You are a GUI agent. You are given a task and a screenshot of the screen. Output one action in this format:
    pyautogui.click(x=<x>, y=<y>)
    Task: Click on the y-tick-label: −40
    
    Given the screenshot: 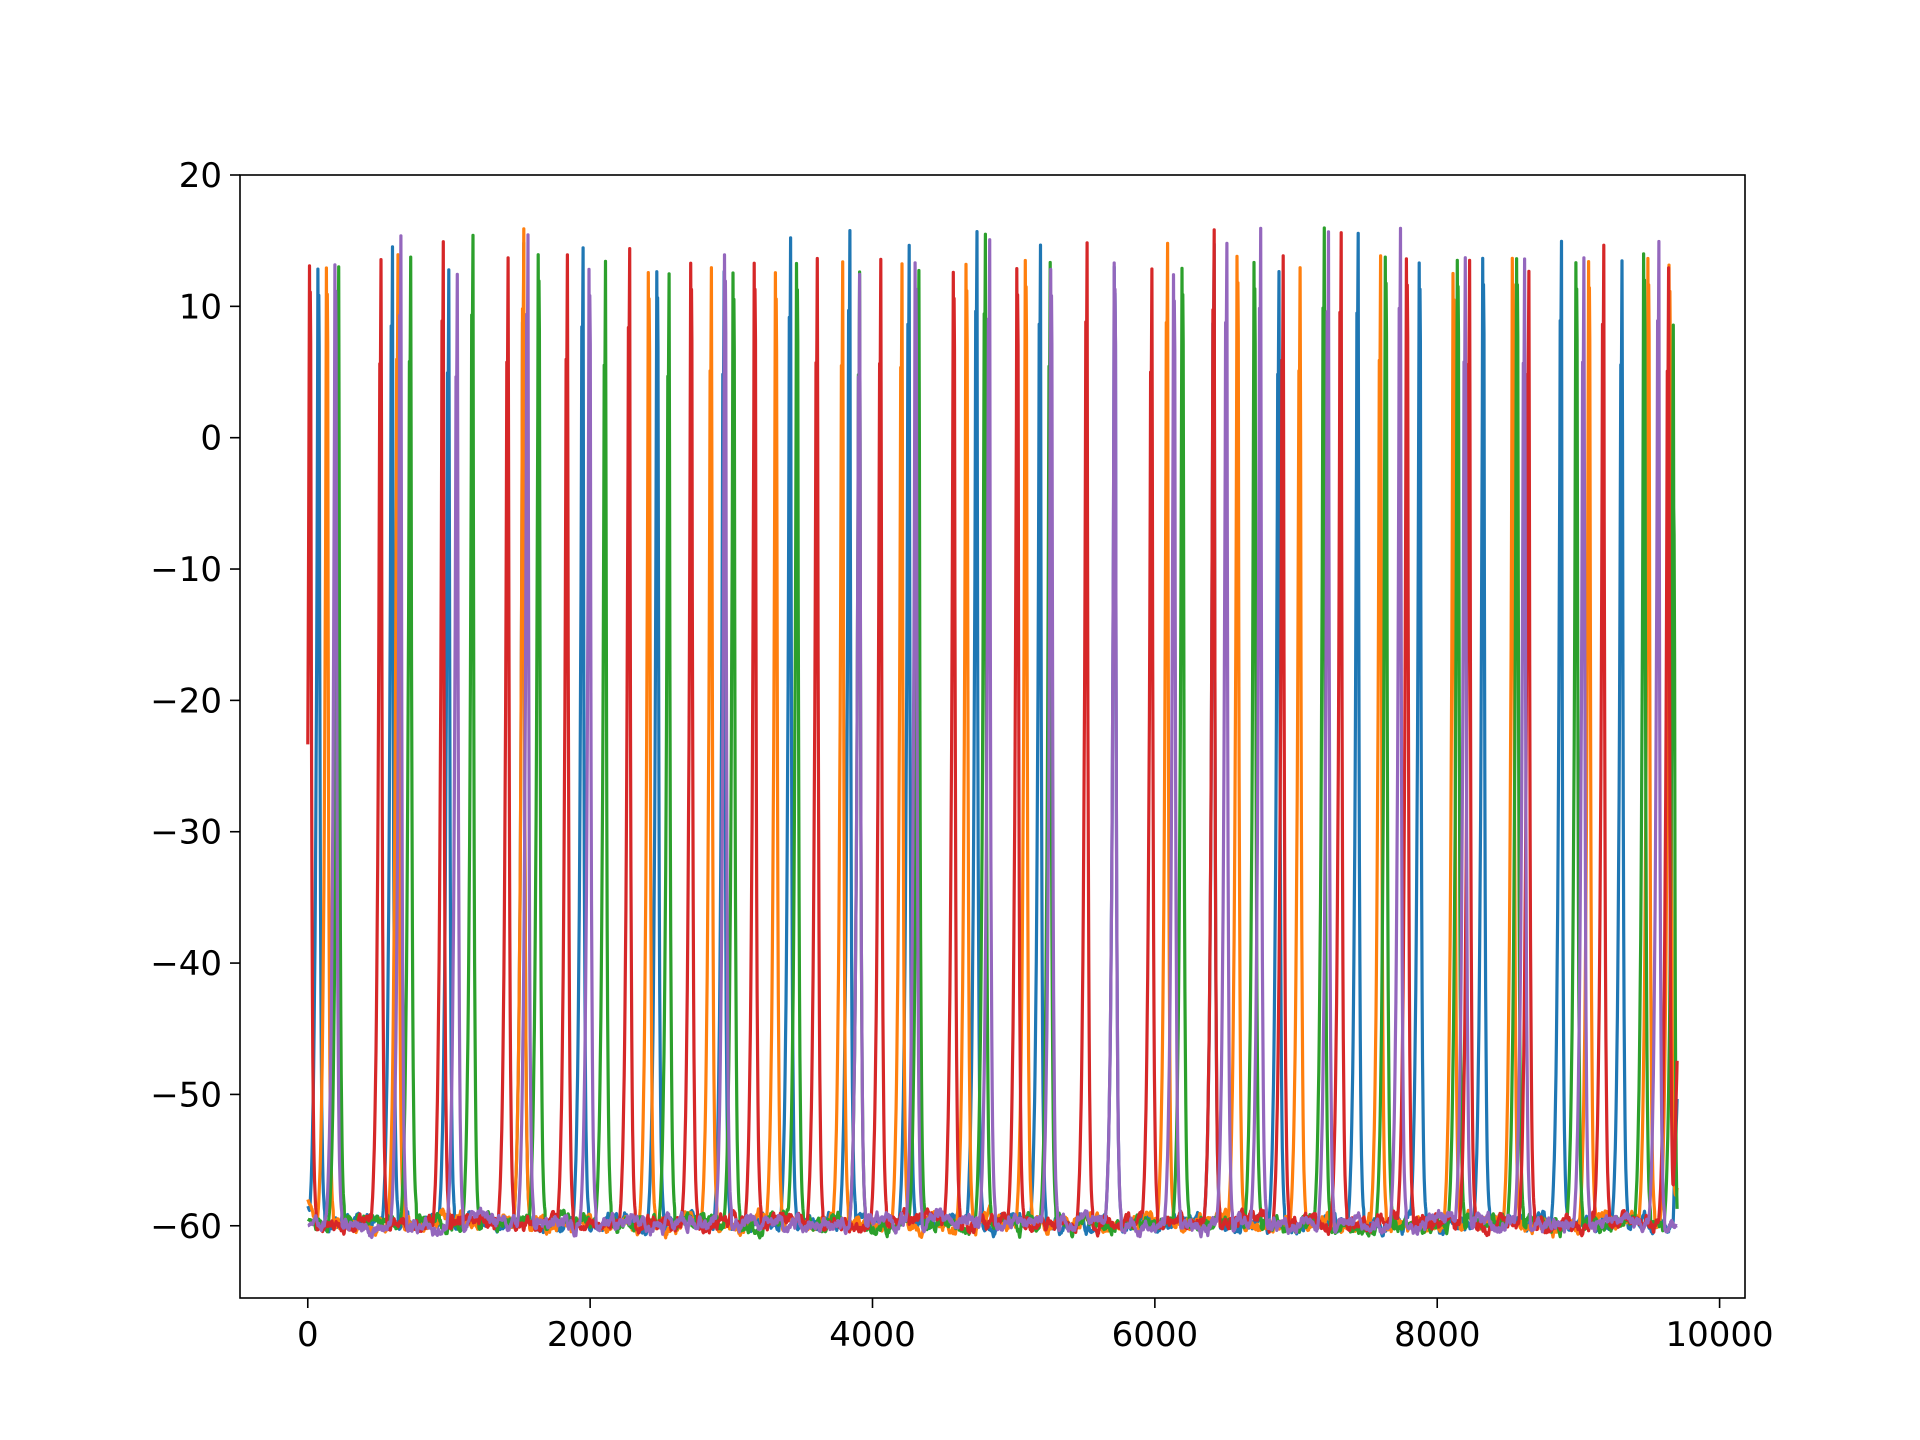 What is the action you would take?
    pyautogui.click(x=186, y=964)
    